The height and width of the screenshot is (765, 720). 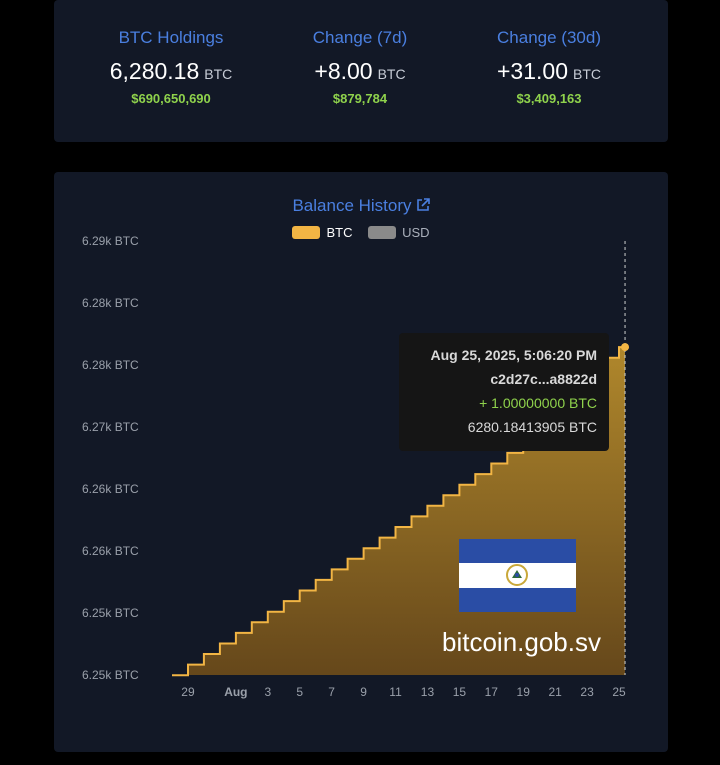 What do you see at coordinates (399, 232) in the screenshot?
I see `legend-item-usd: USD` at bounding box center [399, 232].